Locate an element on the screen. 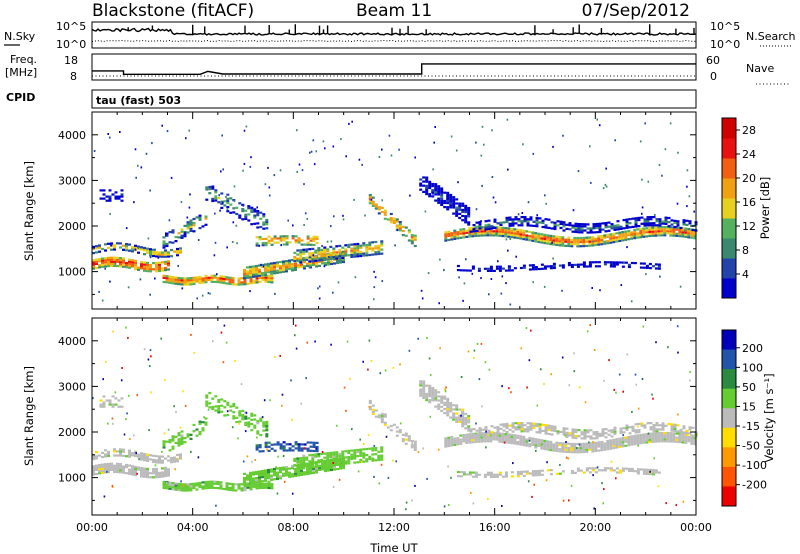 This screenshot has width=800, height=554. beam-title: Beam 11 is located at coordinates (394, 11).